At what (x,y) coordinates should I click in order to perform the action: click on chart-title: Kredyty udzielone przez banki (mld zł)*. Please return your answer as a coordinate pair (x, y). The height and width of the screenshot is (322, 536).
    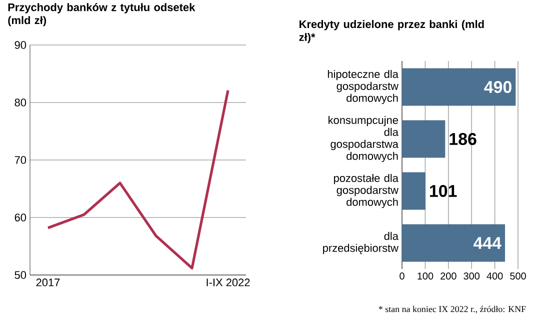
    Looking at the image, I should click on (391, 32).